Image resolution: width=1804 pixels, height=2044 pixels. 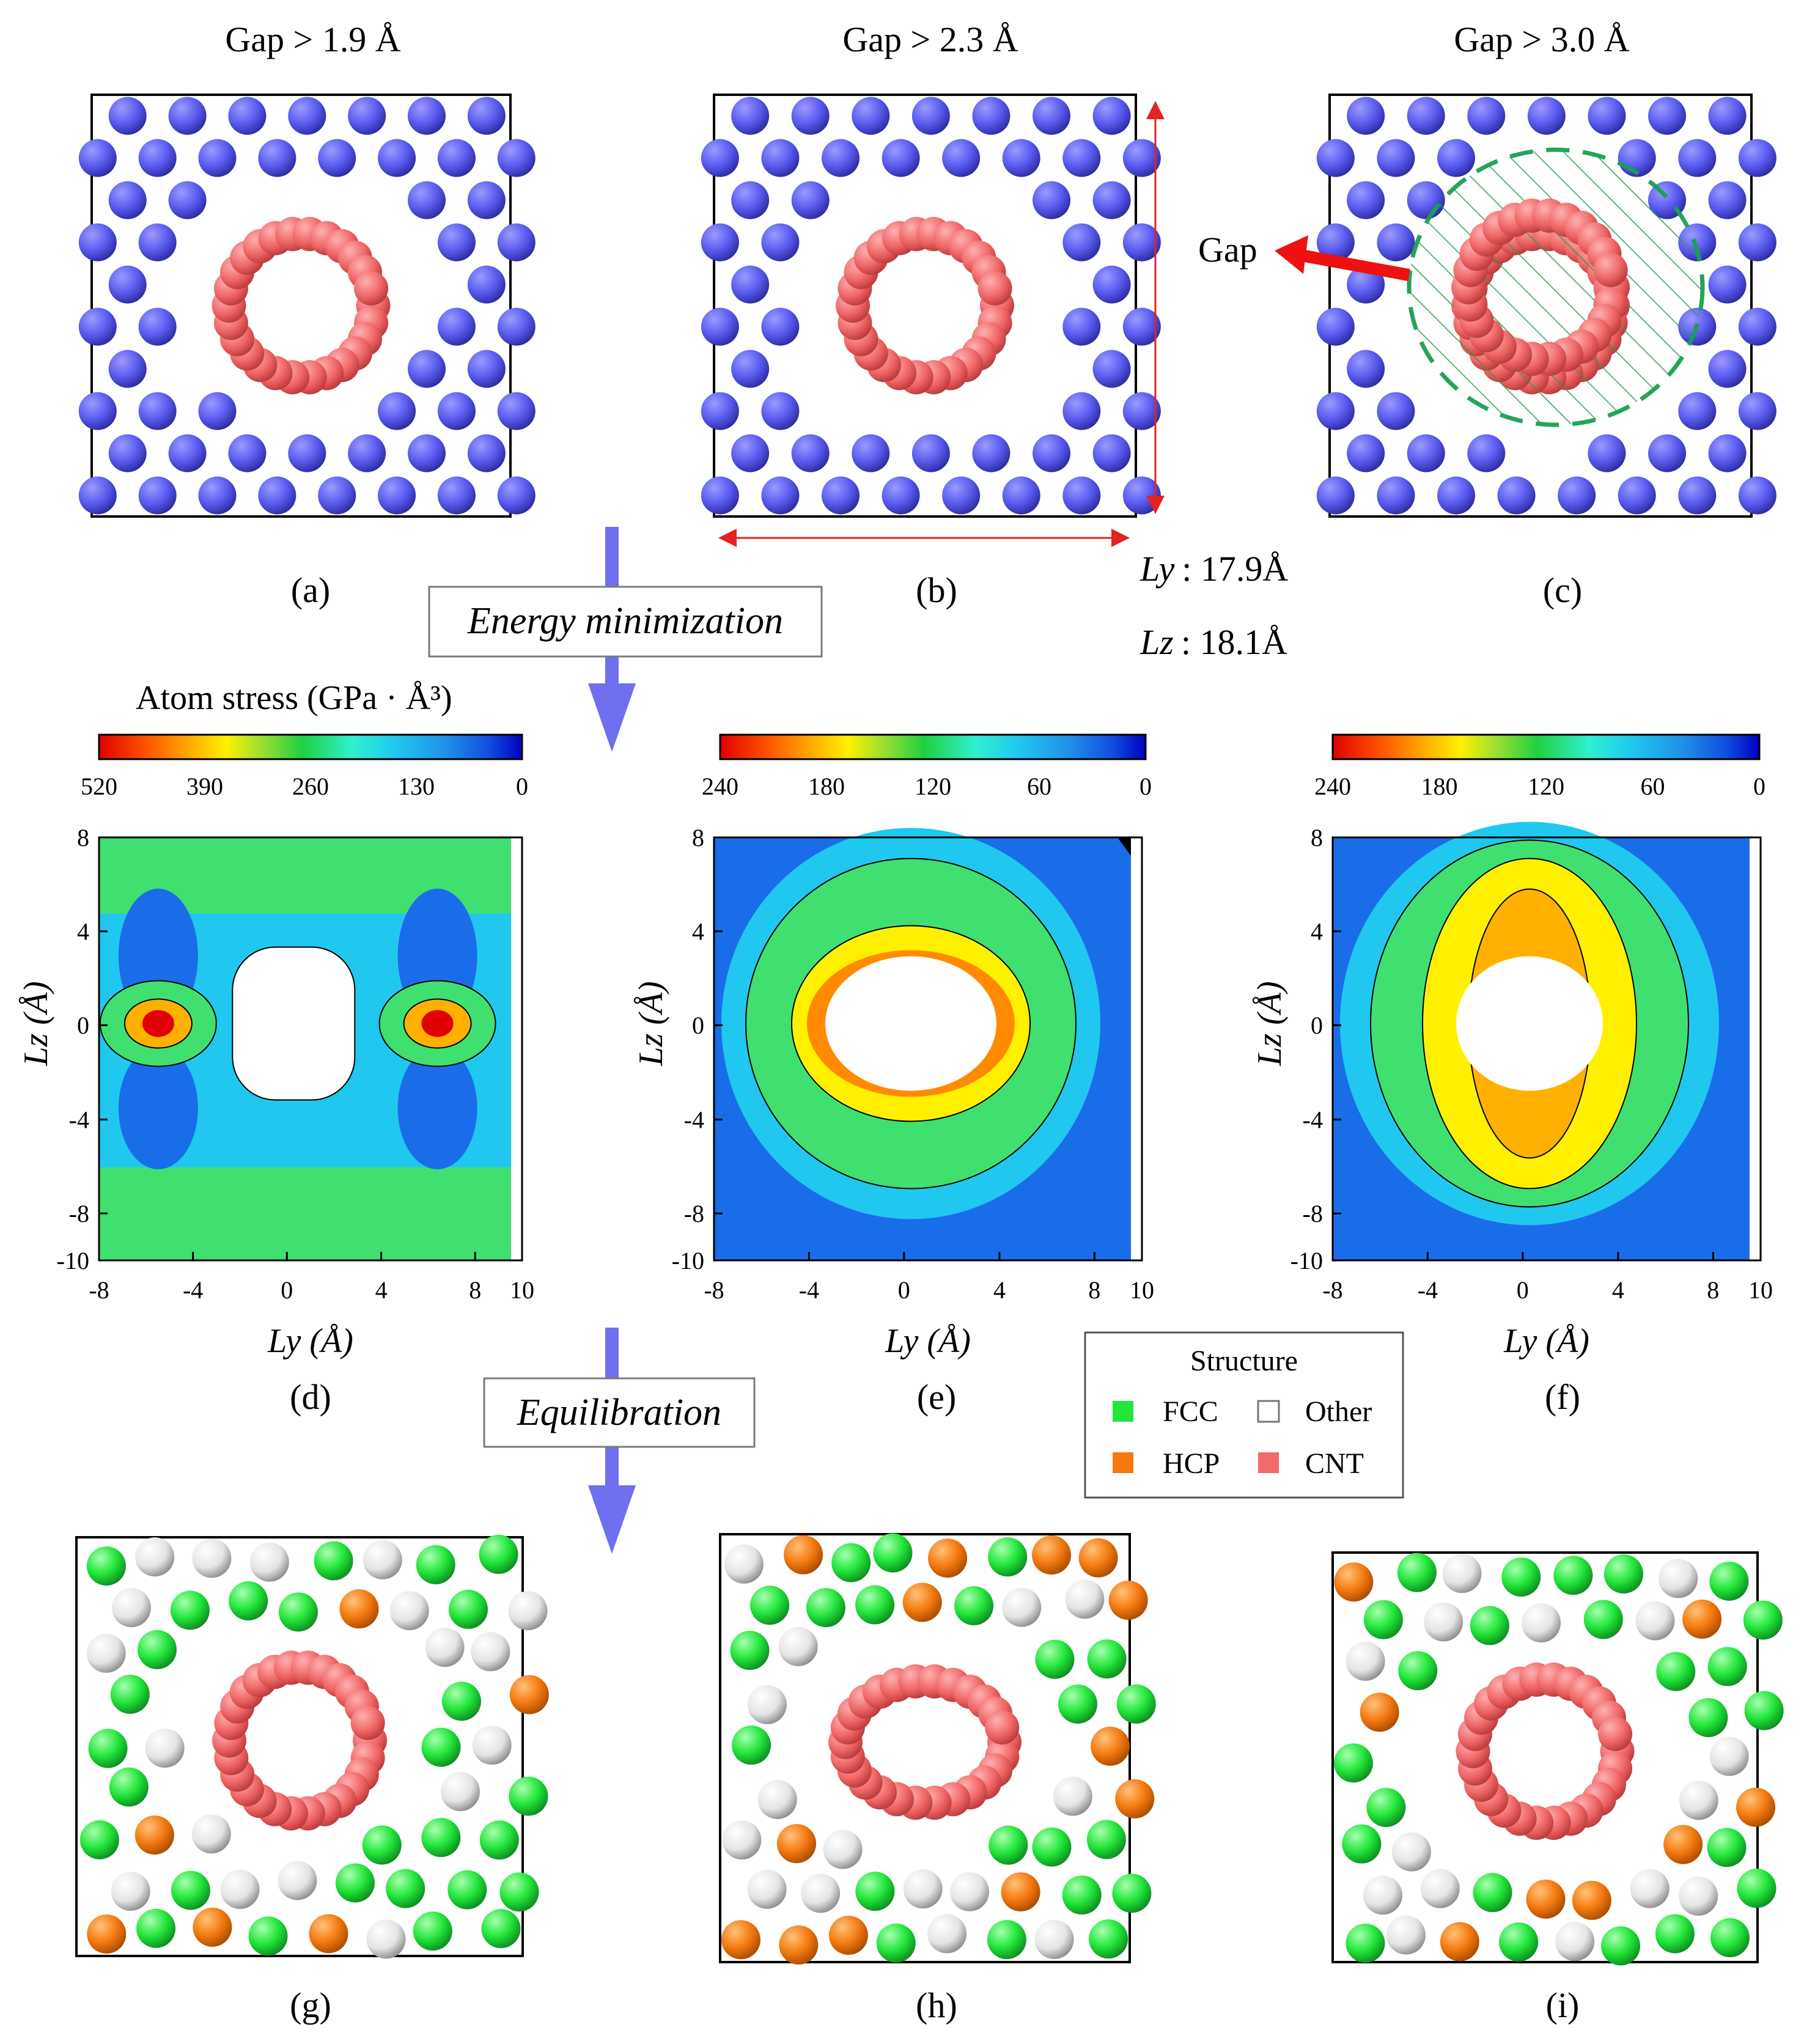 What do you see at coordinates (310, 2005) in the screenshot?
I see `caption-g: (g)` at bounding box center [310, 2005].